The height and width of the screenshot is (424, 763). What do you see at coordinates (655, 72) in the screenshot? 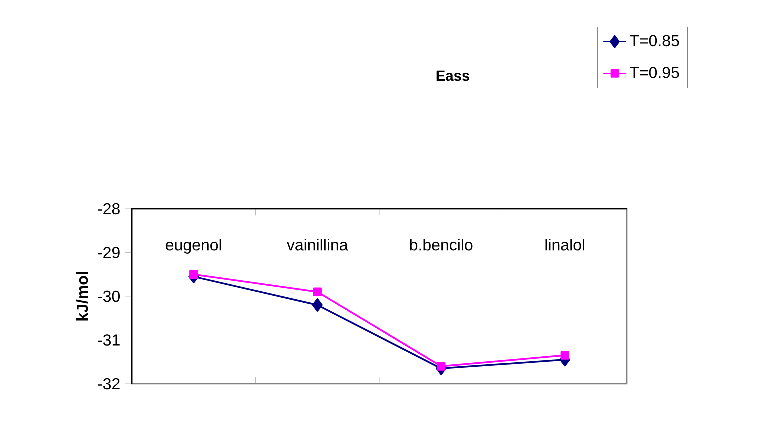
I see `legend-label: T=0.95` at bounding box center [655, 72].